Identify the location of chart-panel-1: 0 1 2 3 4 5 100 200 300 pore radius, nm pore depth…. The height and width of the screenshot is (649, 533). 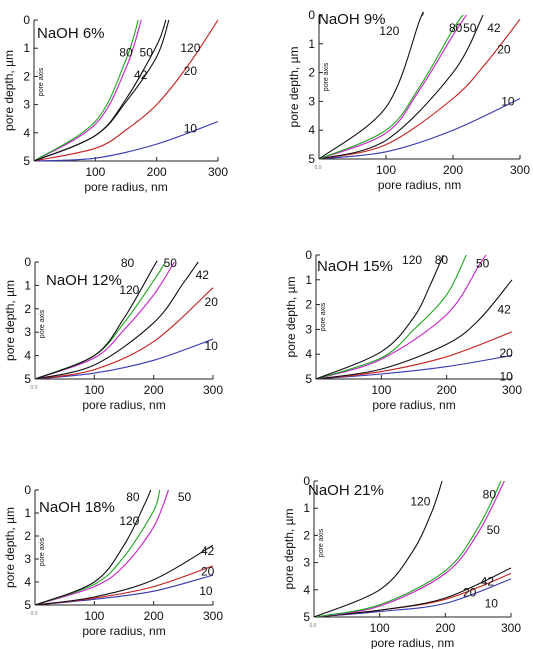
(115, 103).